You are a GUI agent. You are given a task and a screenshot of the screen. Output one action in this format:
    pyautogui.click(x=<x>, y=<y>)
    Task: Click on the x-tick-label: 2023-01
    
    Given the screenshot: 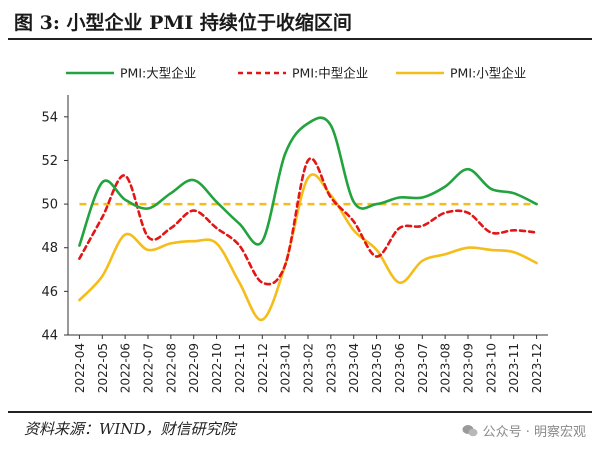 What is the action you would take?
    pyautogui.click(x=286, y=368)
    